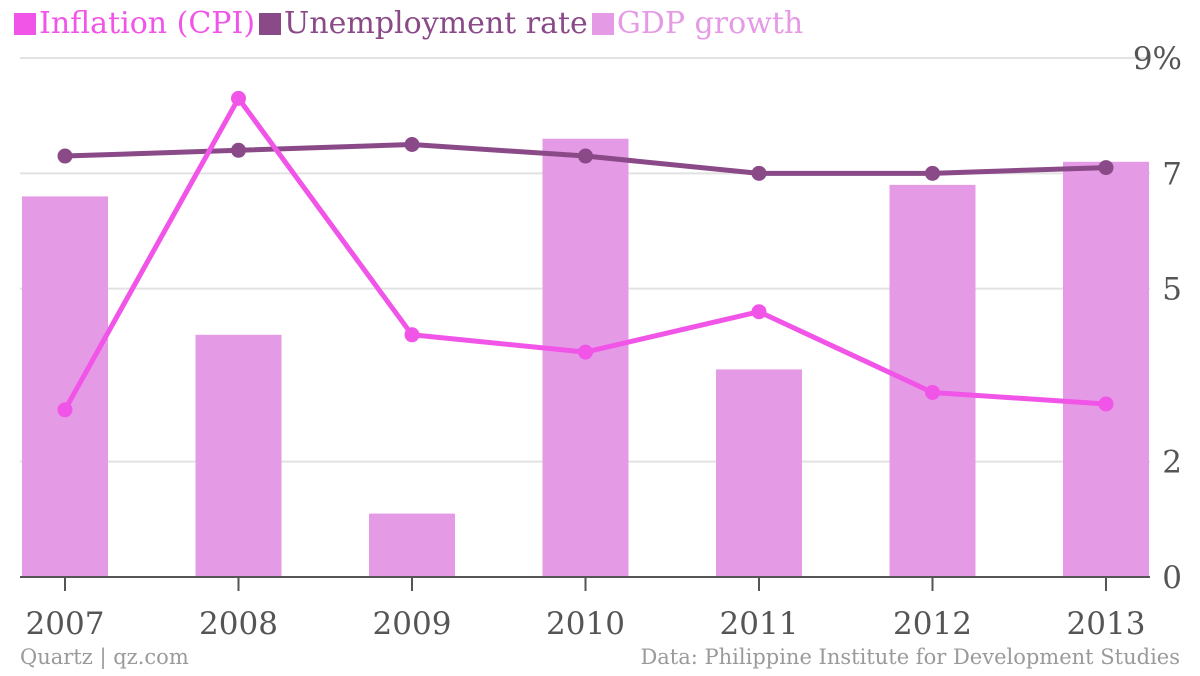  Describe the element at coordinates (1172, 578) in the screenshot. I see `y-tick-label: 0` at that location.